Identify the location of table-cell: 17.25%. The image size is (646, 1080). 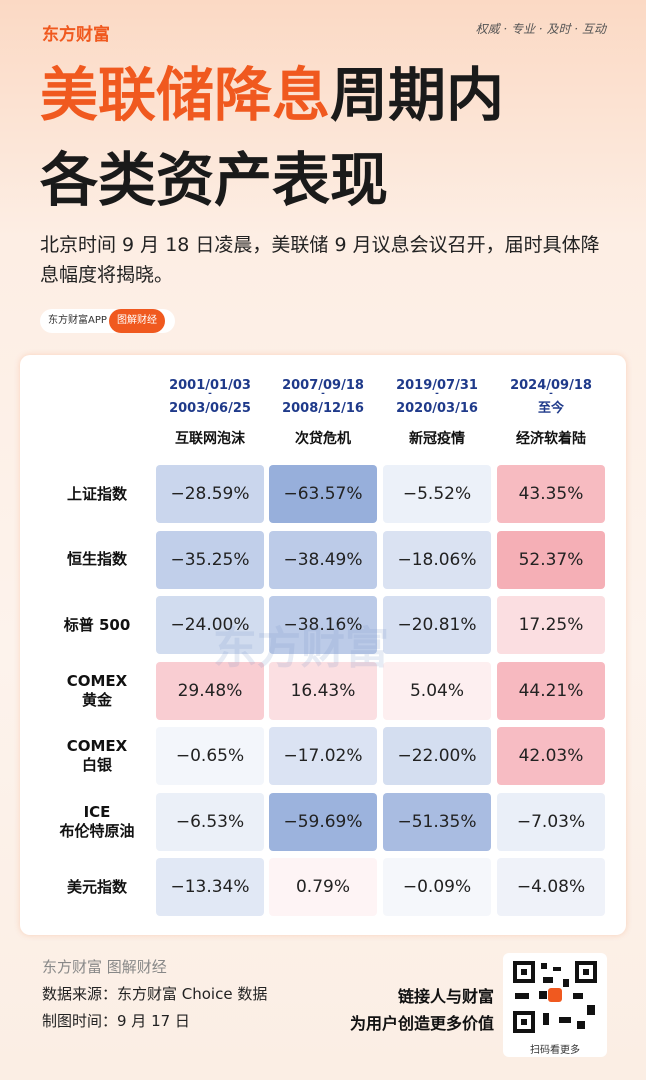
(551, 625).